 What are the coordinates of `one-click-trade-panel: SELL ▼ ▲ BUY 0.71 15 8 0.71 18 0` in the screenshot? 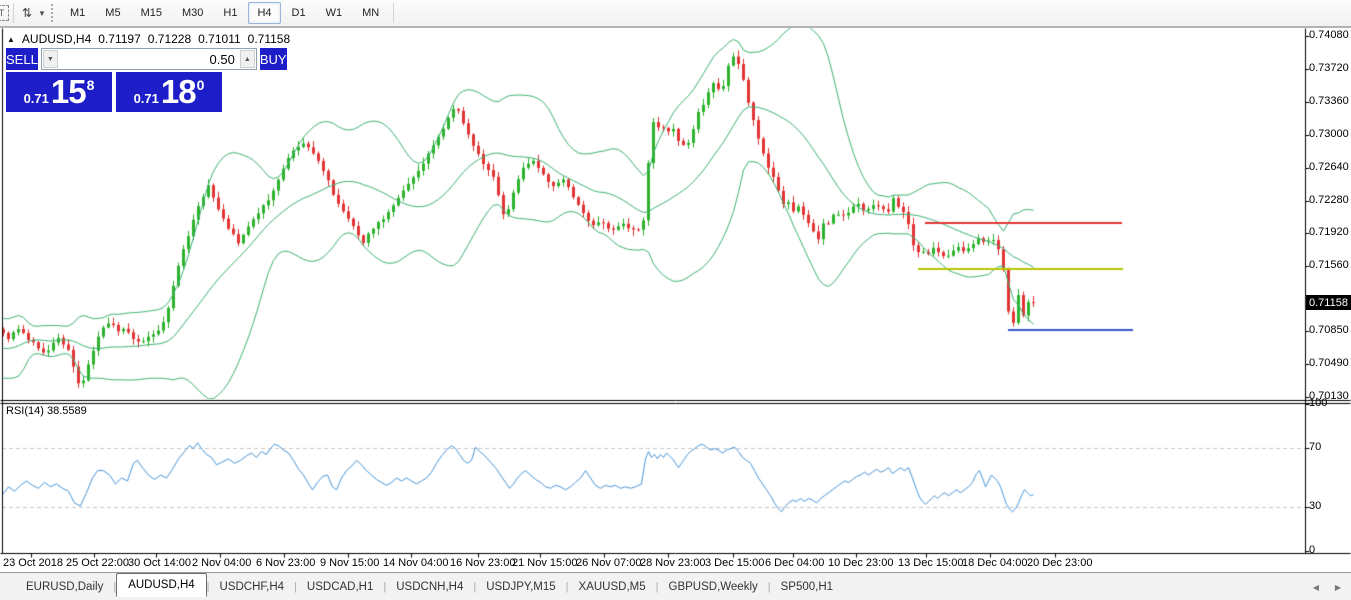 It's located at (146, 80).